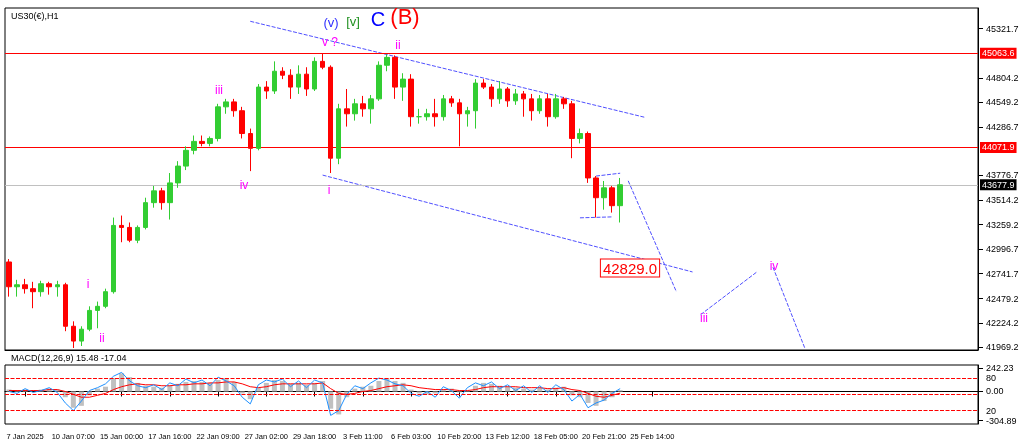 This screenshot has height=441, width=1024. Describe the element at coordinates (995, 391) in the screenshot. I see `y-tick-label: 0.00` at that location.